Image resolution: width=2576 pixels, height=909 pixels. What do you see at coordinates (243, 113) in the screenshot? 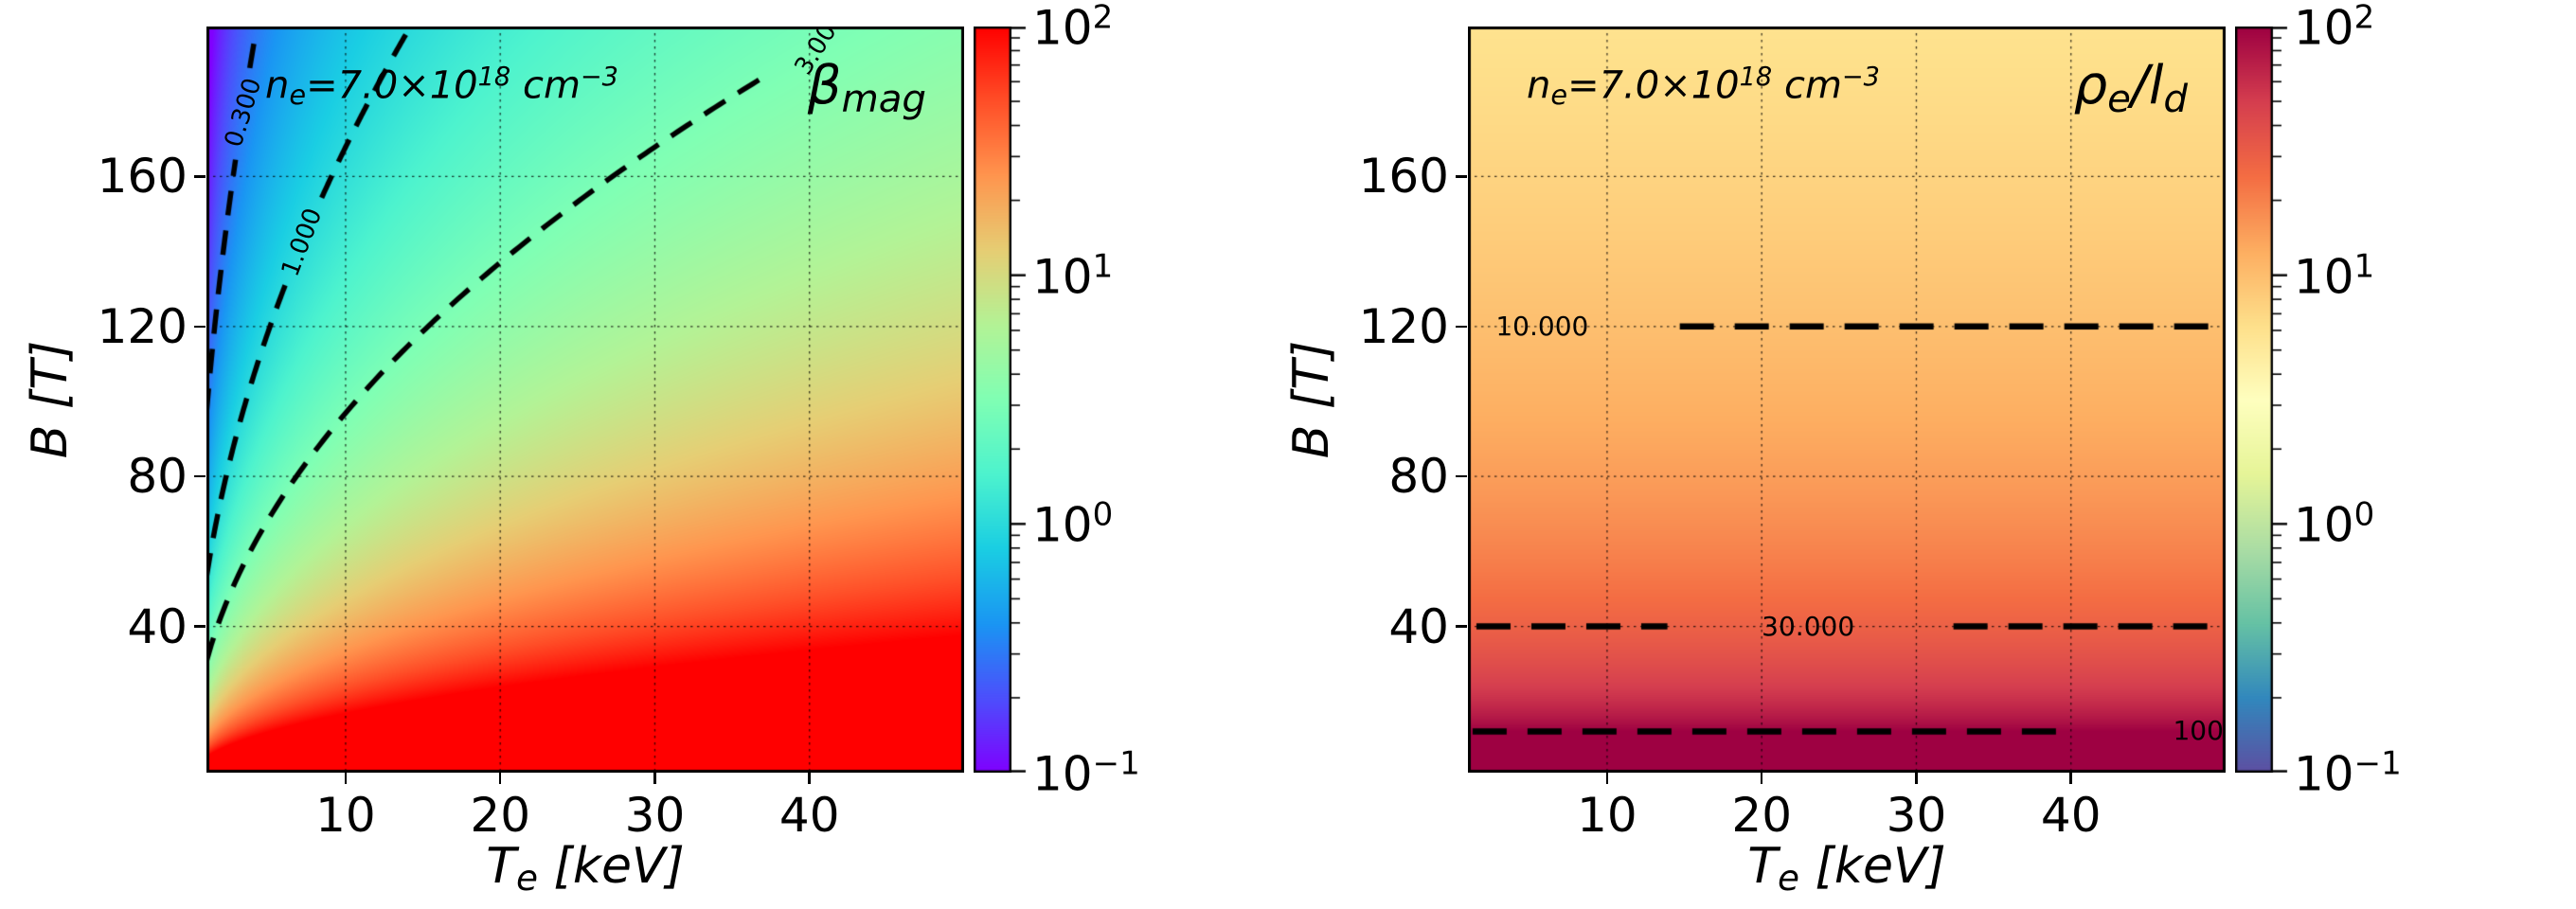
I see `contour-label-0.300: 0.300` at bounding box center [243, 113].